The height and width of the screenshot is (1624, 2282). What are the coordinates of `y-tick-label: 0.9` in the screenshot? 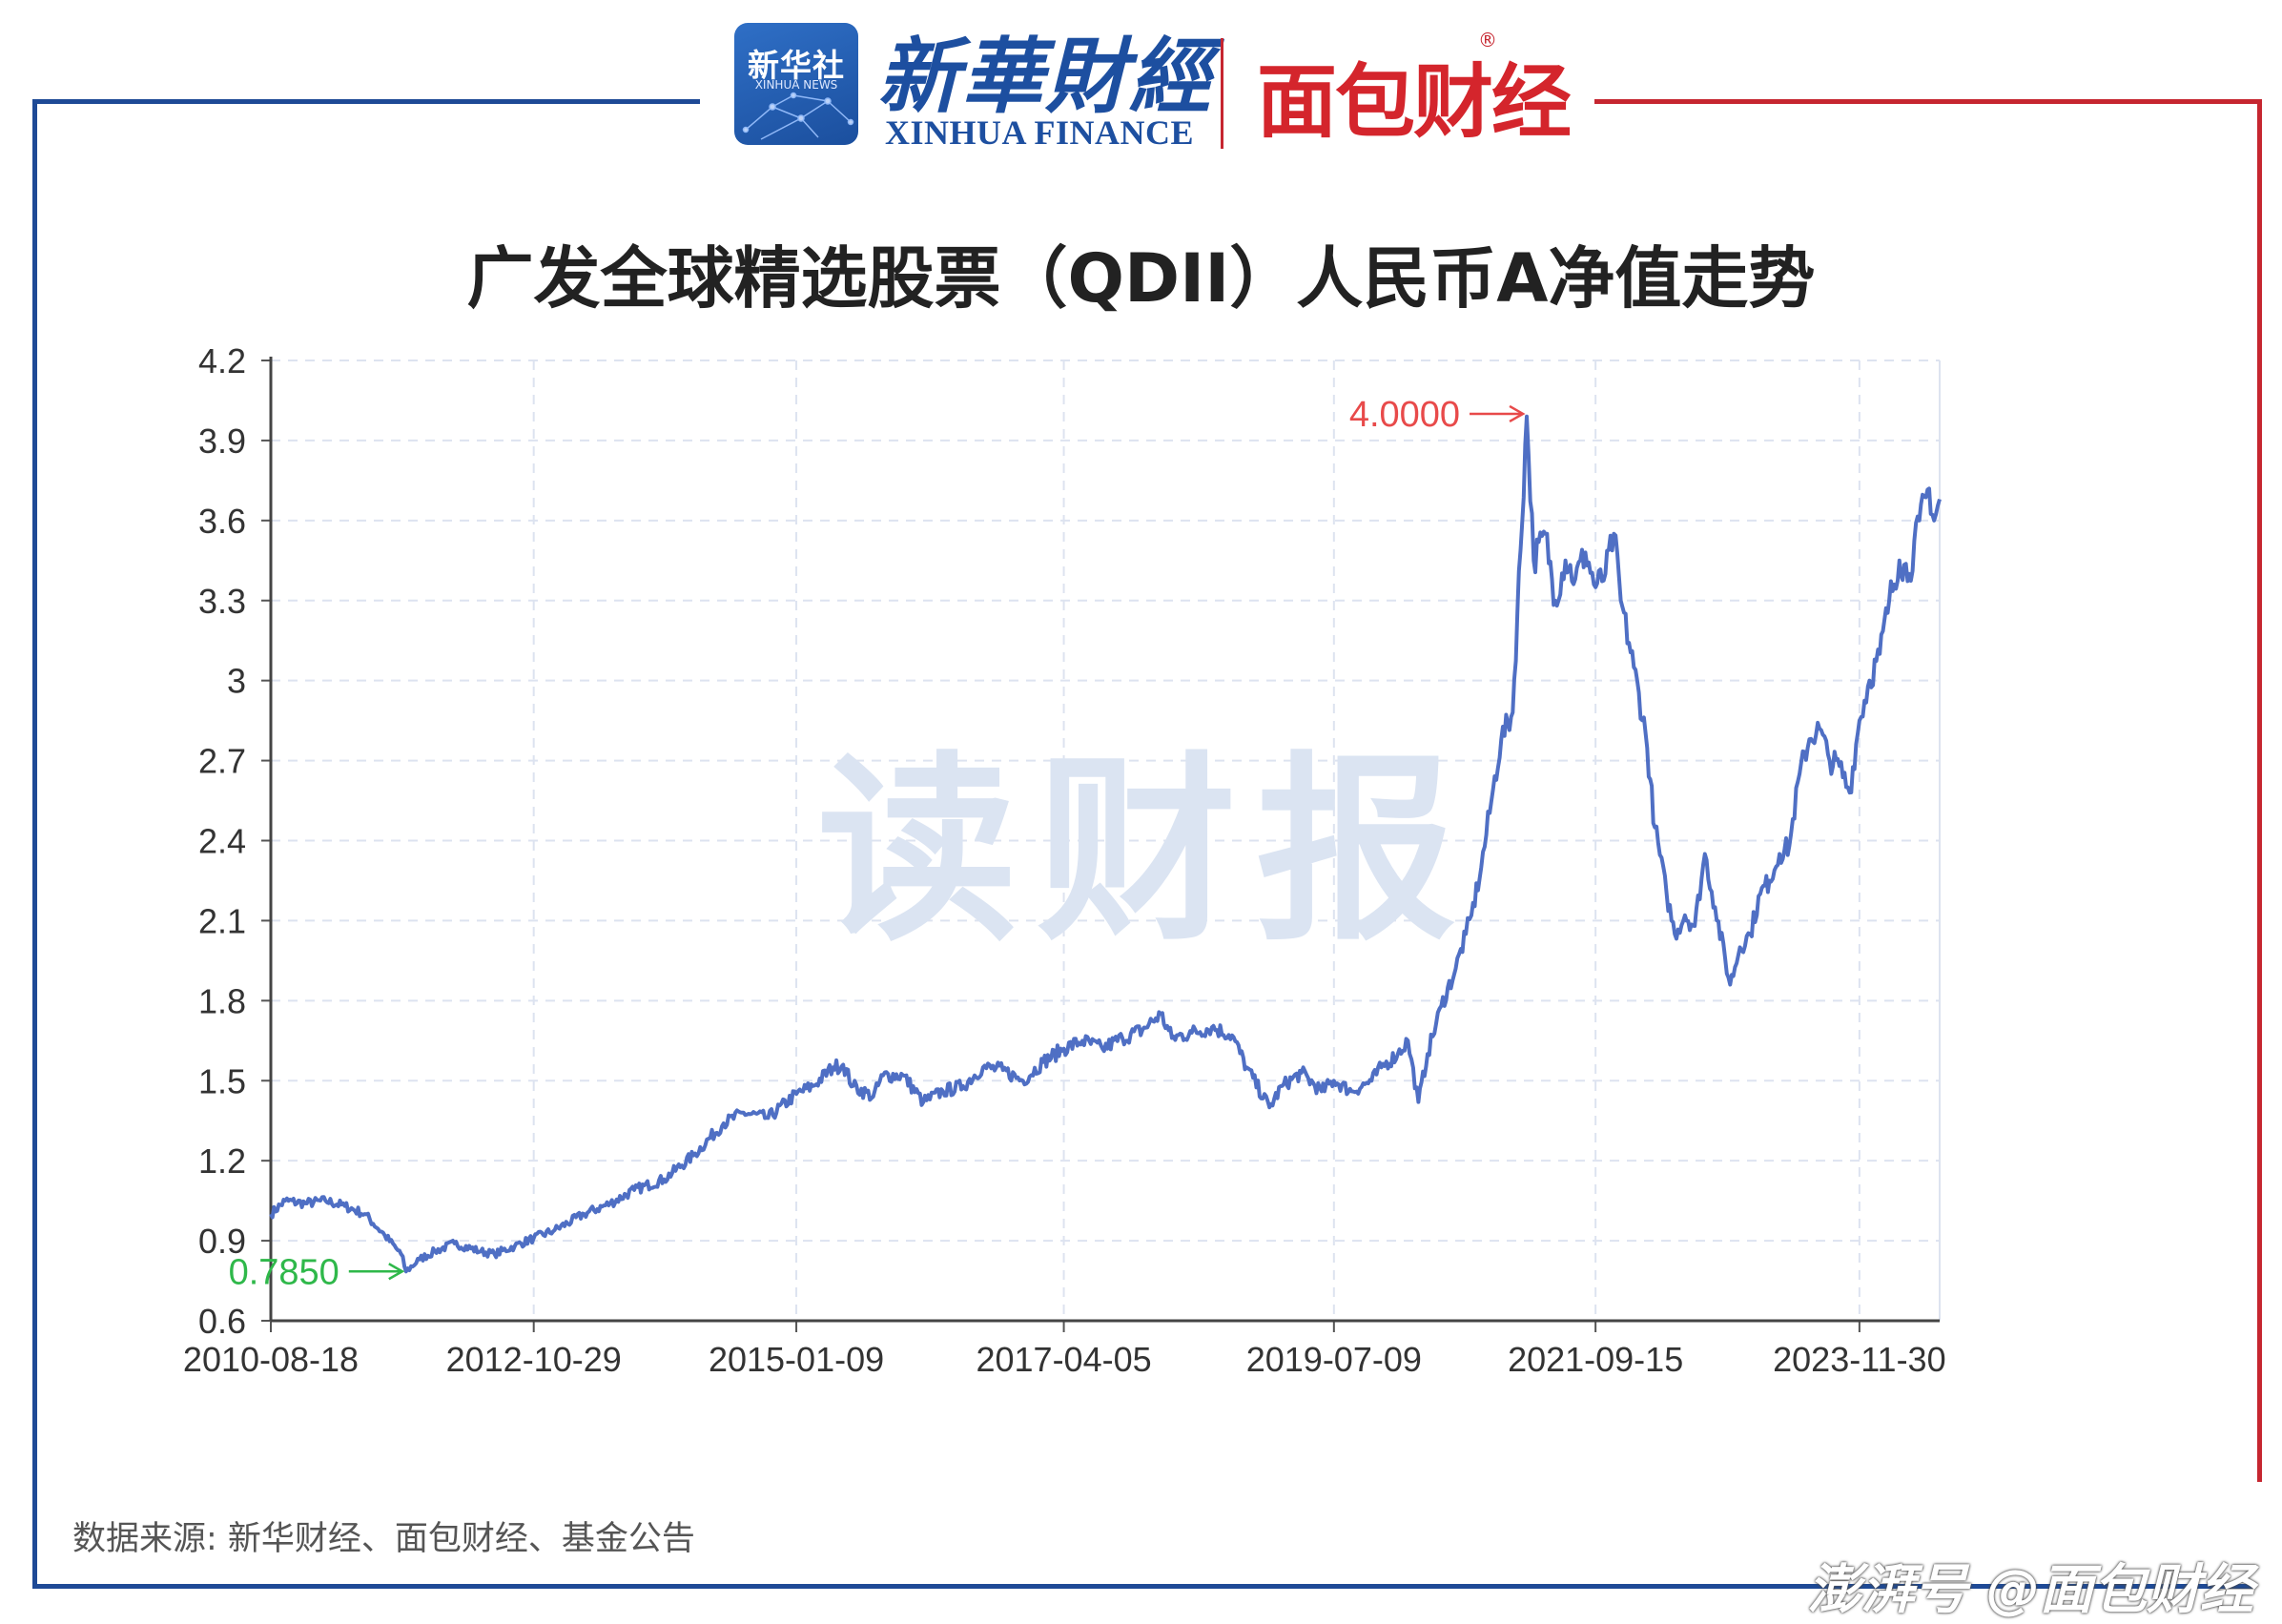 It's located at (222, 1241).